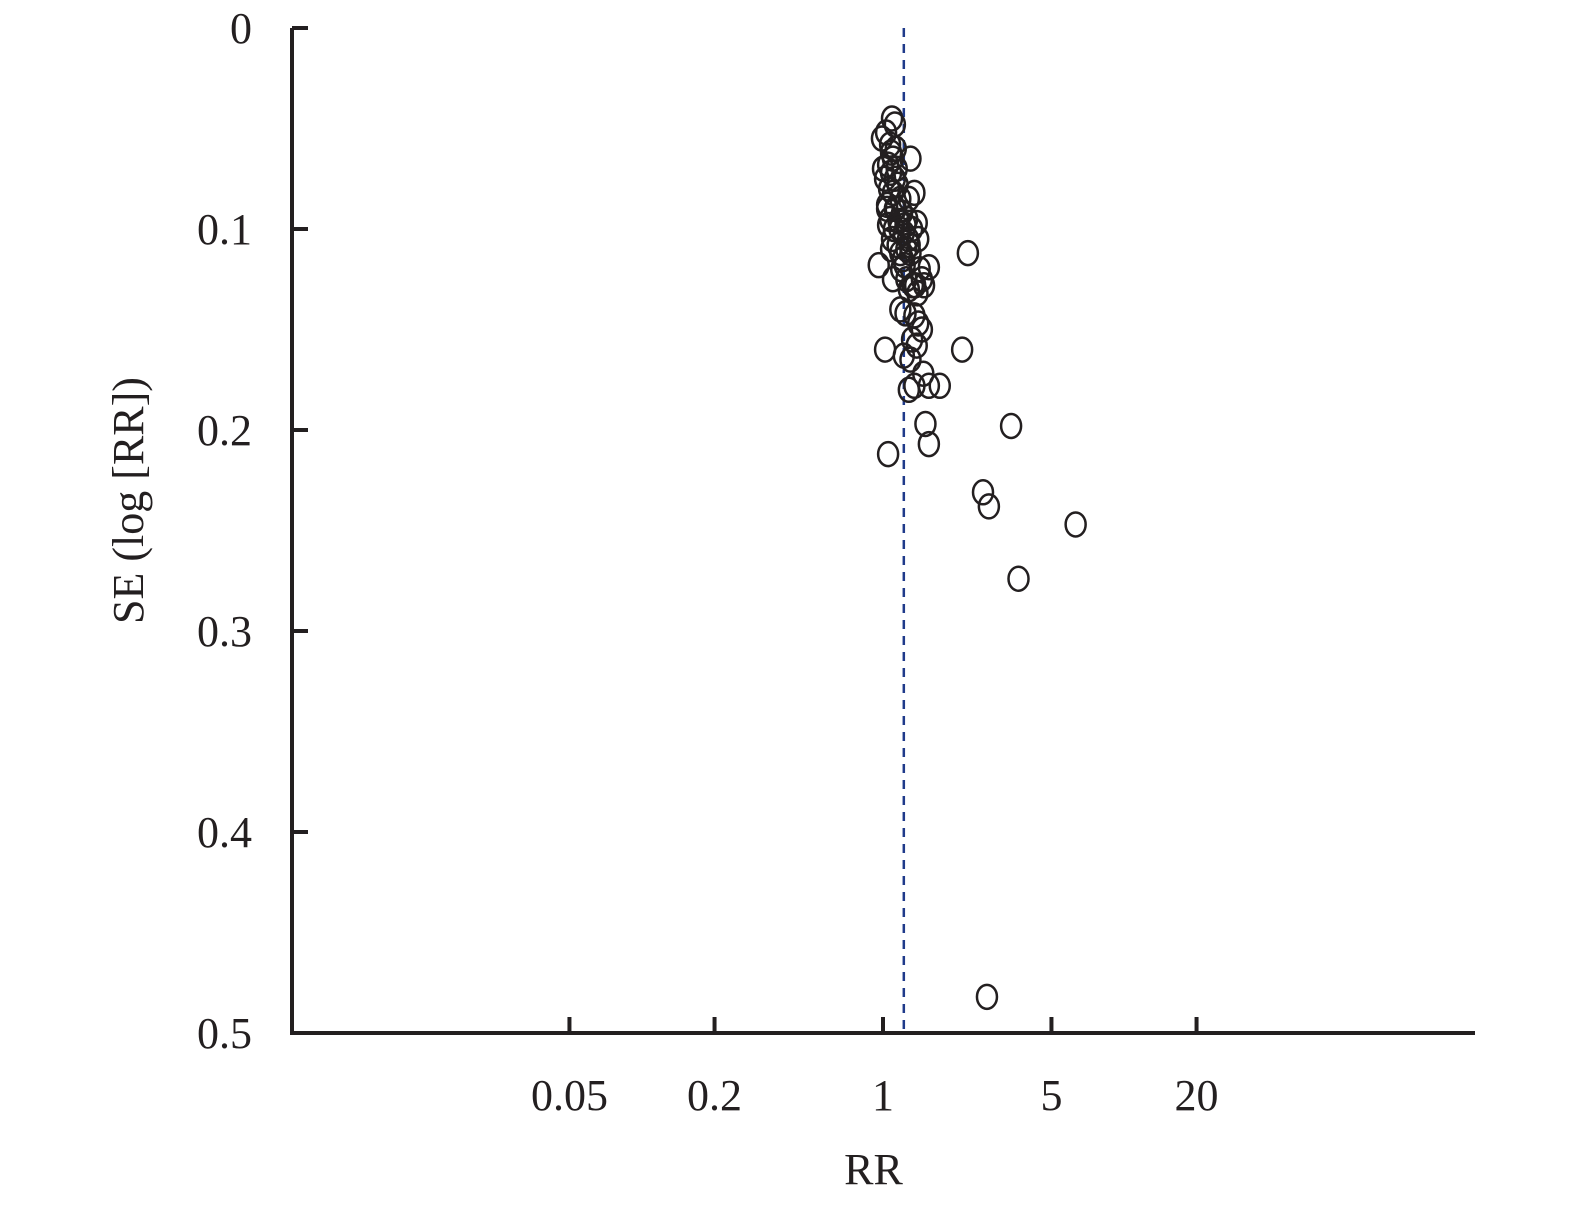 This screenshot has height=1210, width=1575. Describe the element at coordinates (128, 500) in the screenshot. I see `y-axis-title: SE (log [RR])` at that location.